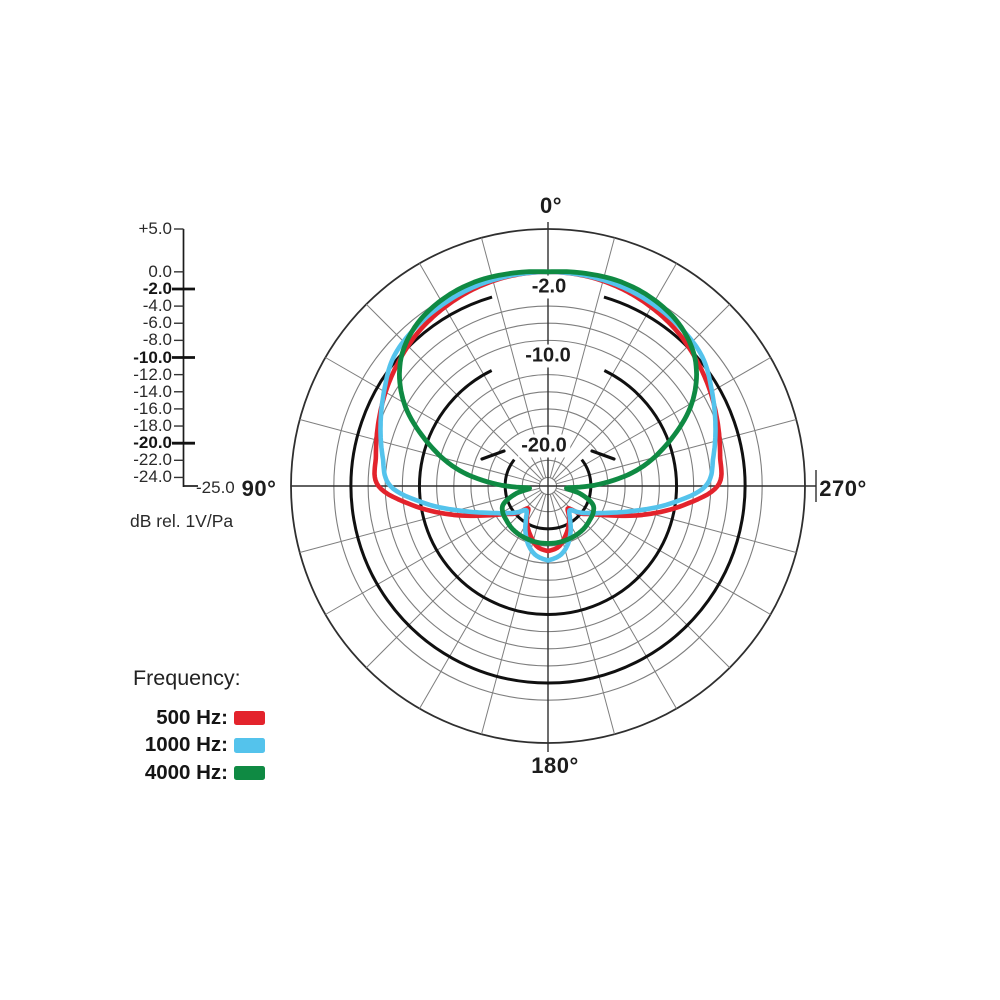 This screenshot has height=1000, width=1000. What do you see at coordinates (187, 678) in the screenshot?
I see `legend-title: Frequency:` at bounding box center [187, 678].